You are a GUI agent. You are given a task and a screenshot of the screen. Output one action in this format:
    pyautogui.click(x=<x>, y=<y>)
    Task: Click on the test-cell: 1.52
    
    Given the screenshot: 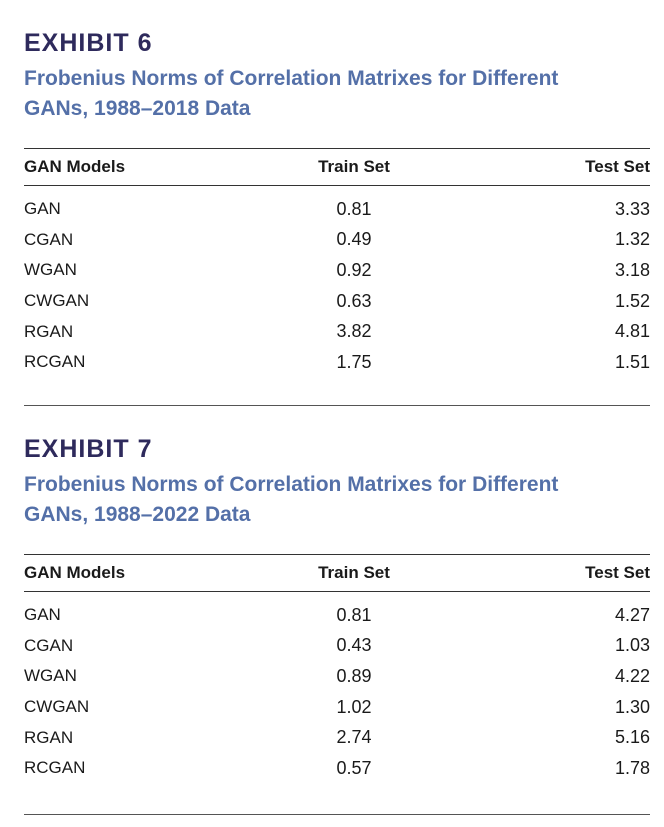 What is the action you would take?
    pyautogui.click(x=632, y=300)
    